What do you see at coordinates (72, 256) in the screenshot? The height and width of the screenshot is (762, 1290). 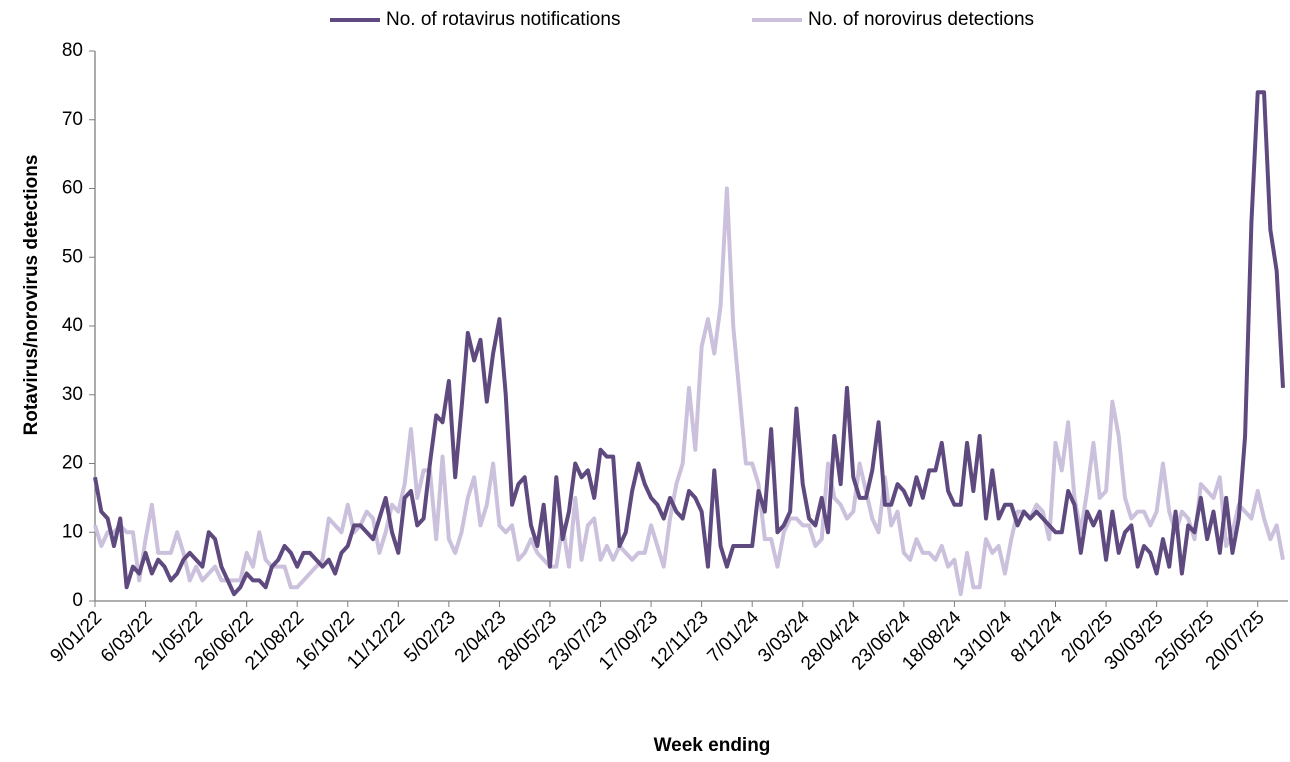 I see `y-tick-label: 50` at bounding box center [72, 256].